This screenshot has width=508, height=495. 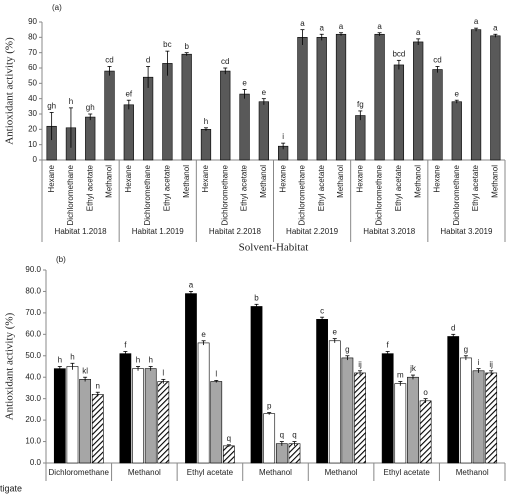 What do you see at coordinates (33, 291) in the screenshot?
I see `y-tick-label: 80.0` at bounding box center [33, 291].